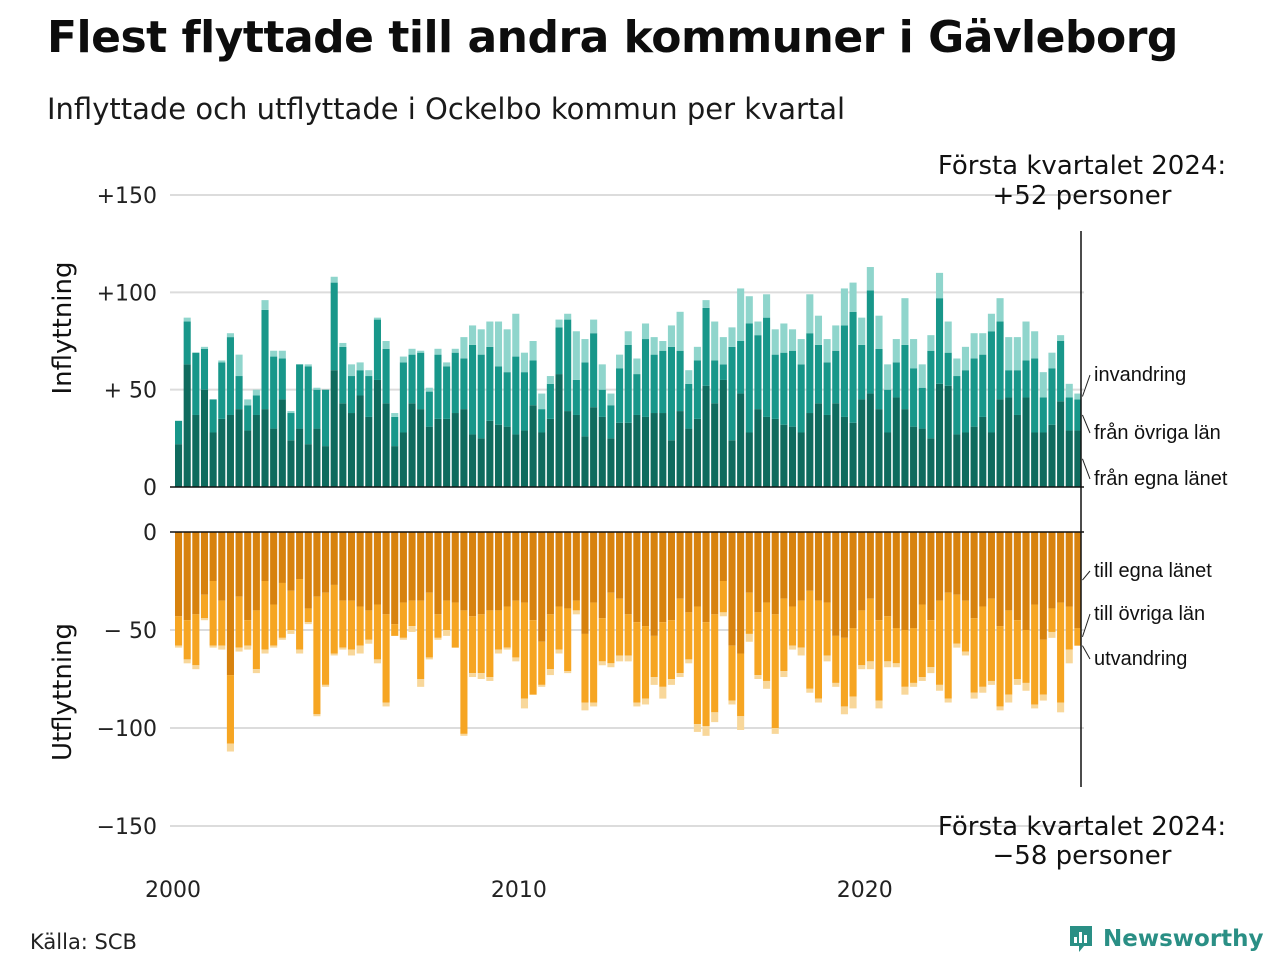  What do you see at coordinates (1086, 625) in the screenshot?
I see `leader-line-out` at bounding box center [1086, 625].